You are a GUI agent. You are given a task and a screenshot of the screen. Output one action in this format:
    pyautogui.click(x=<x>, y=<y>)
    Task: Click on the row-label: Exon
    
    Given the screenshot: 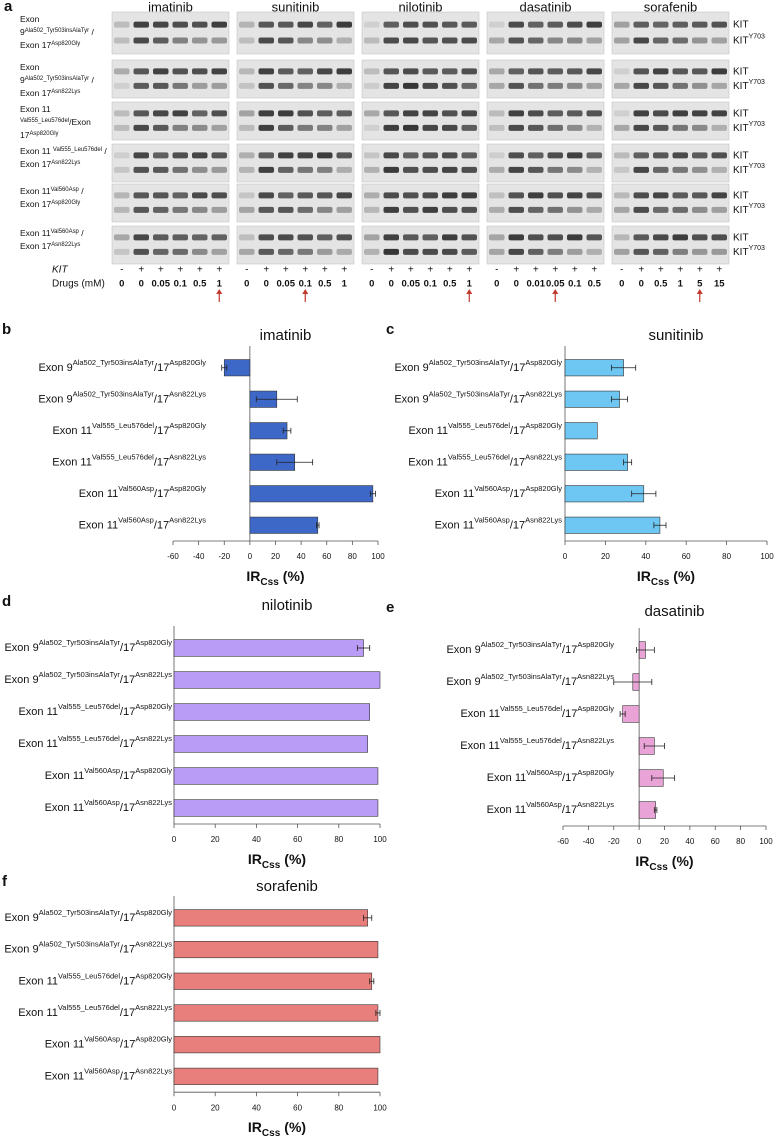 What is the action you would take?
    pyautogui.click(x=30, y=67)
    